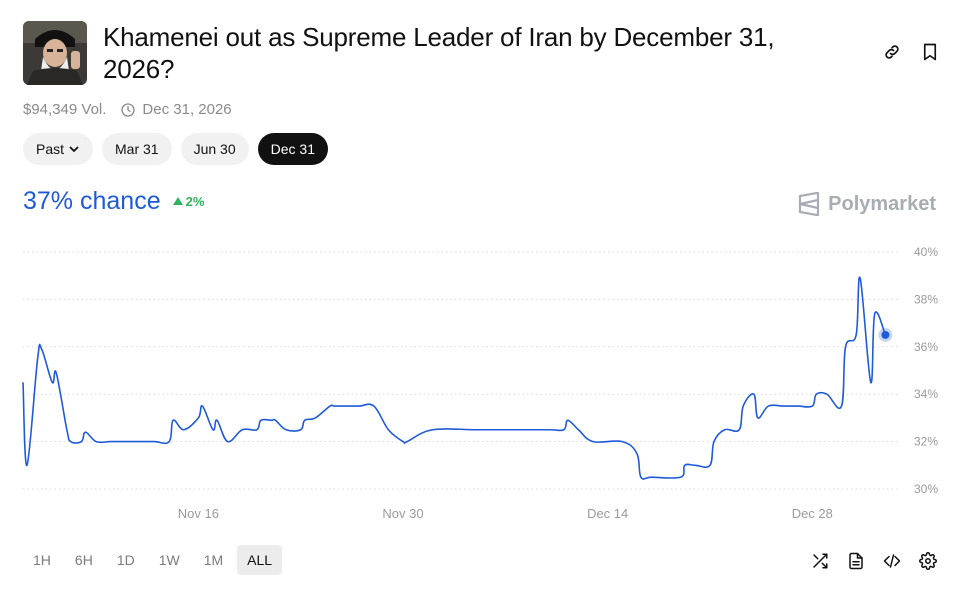  Describe the element at coordinates (892, 561) in the screenshot. I see `embed-code-icon` at that location.